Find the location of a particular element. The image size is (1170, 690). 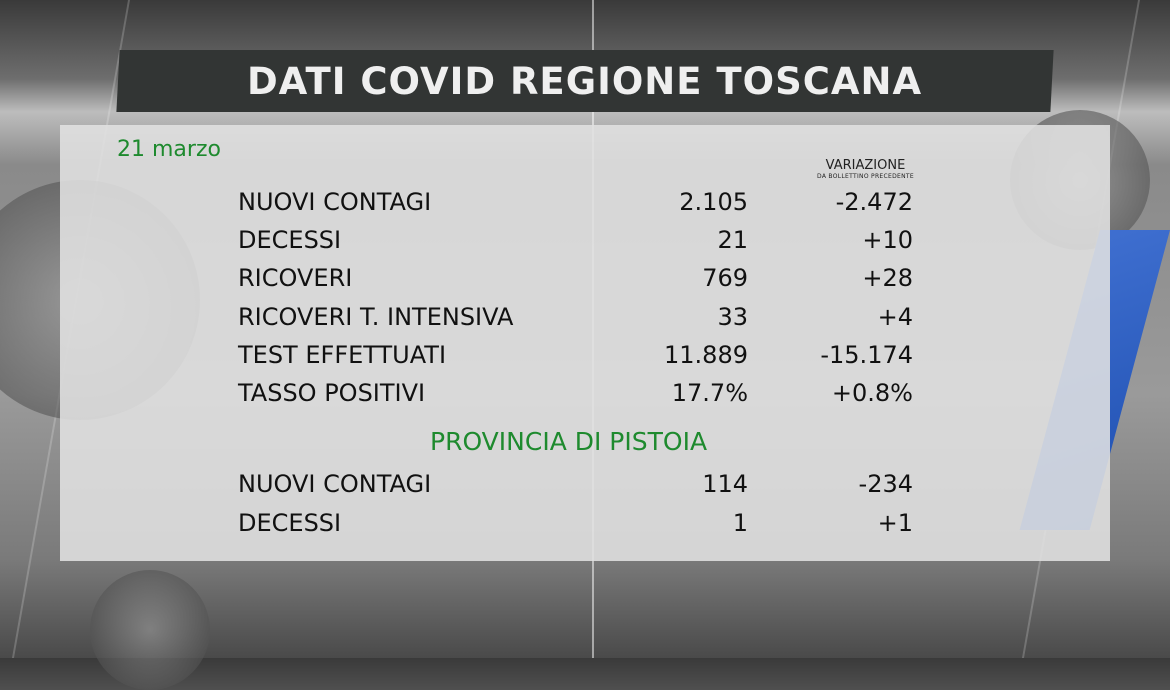

table-row: RICOVERI 769 +28 is located at coordinates (578, 281).